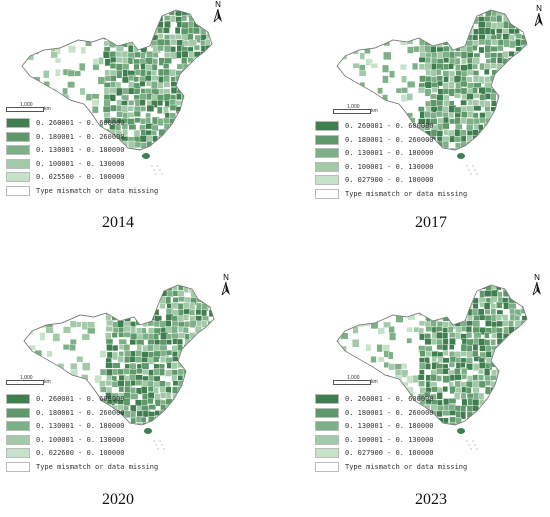 The image size is (550, 517). I want to click on legend-label: 0. 027900 - 0. 100000, so click(389, 180).